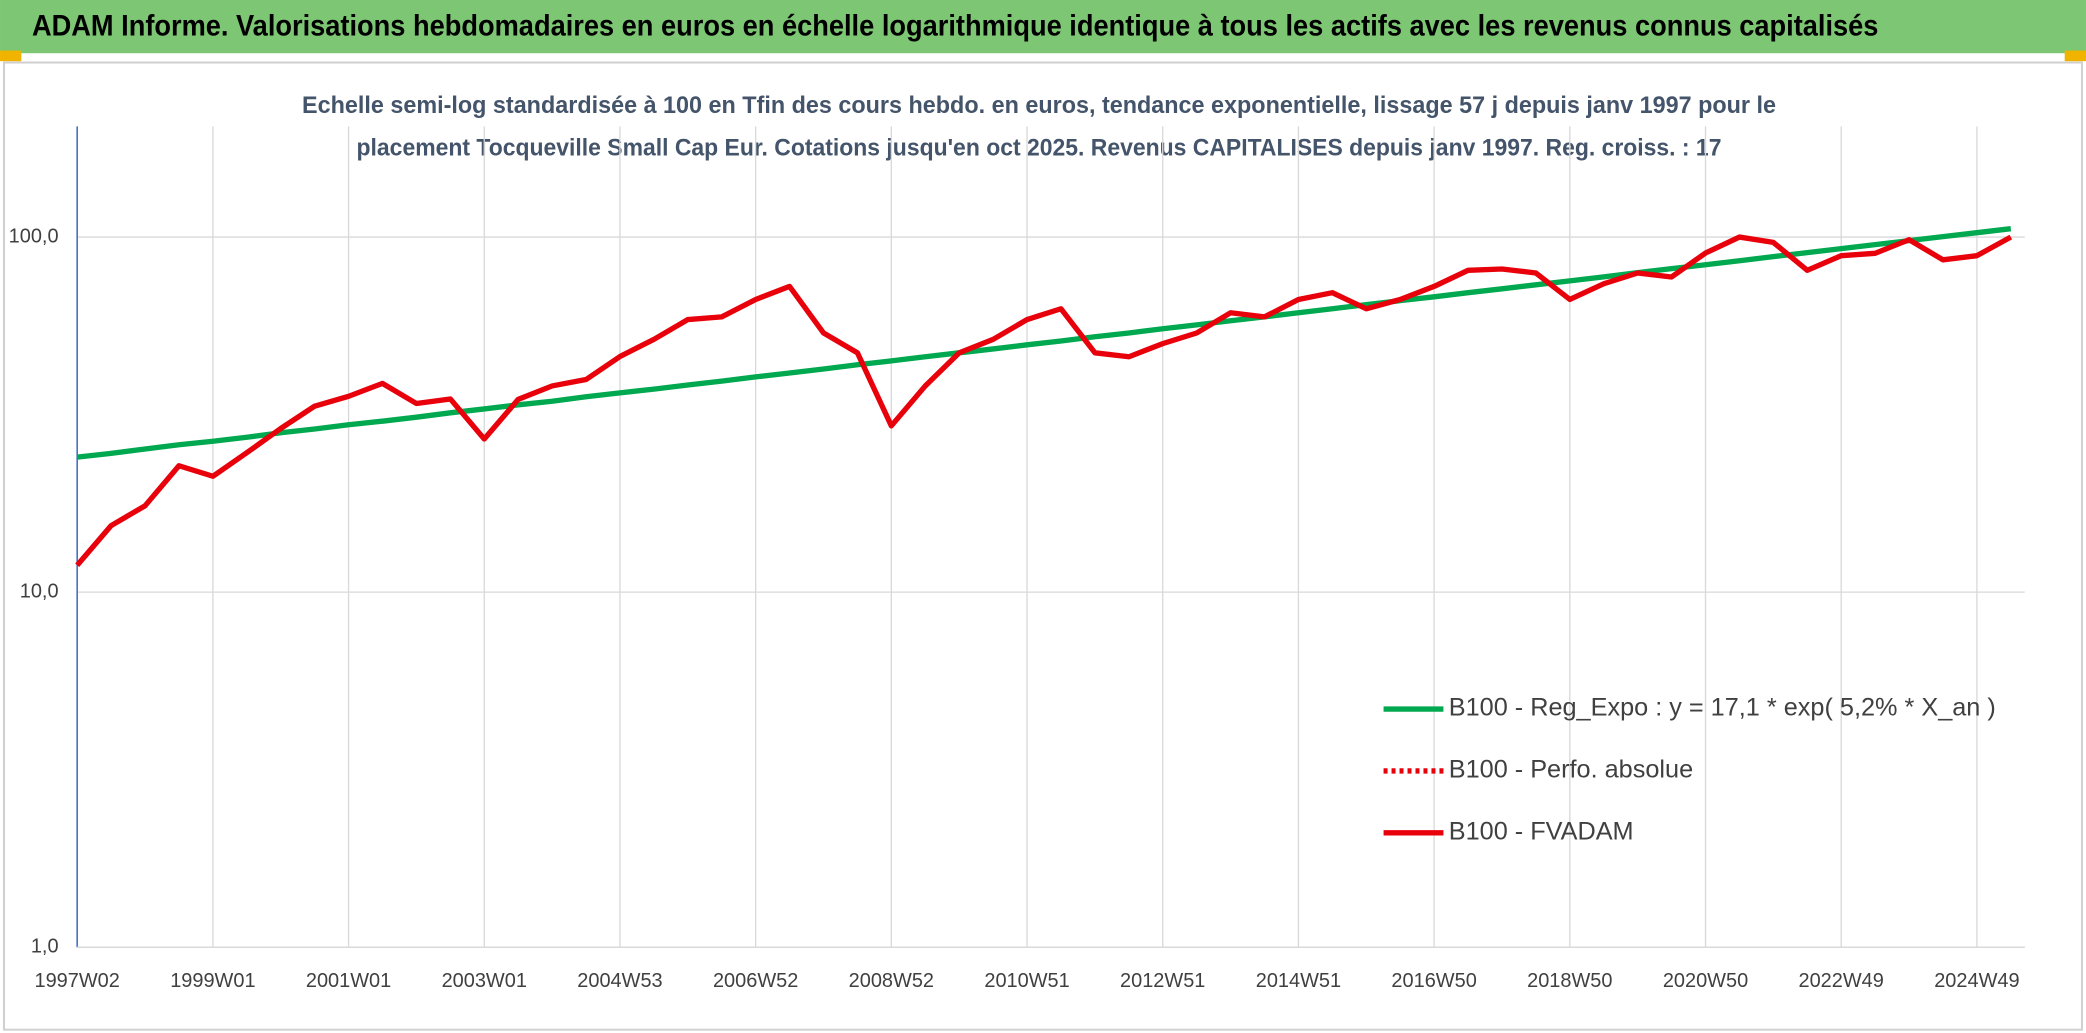 The image size is (2086, 1033). I want to click on x-tick-label: 2024W49, so click(1976, 981).